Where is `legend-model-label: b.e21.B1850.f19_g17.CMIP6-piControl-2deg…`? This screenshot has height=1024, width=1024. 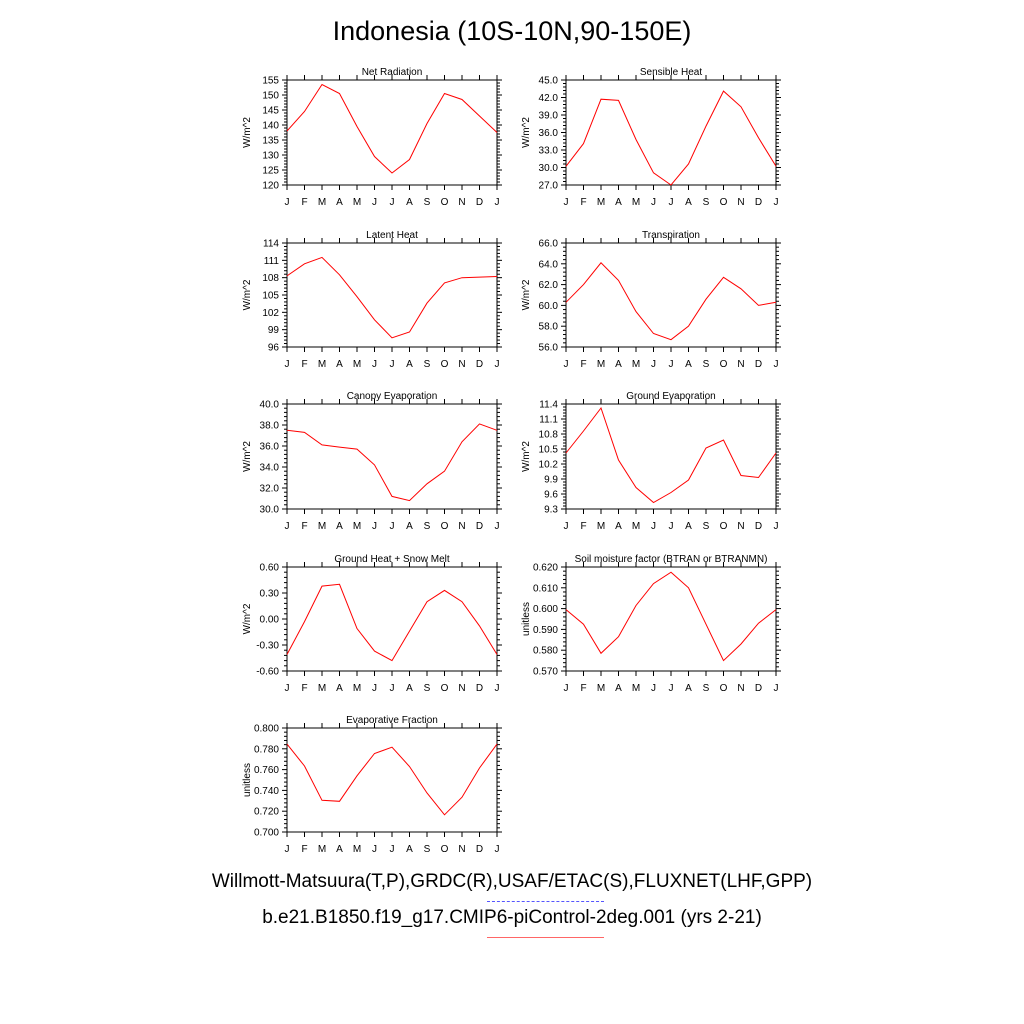 legend-model-label: b.e21.B1850.f19_g17.CMIP6-piControl-2deg… is located at coordinates (512, 917).